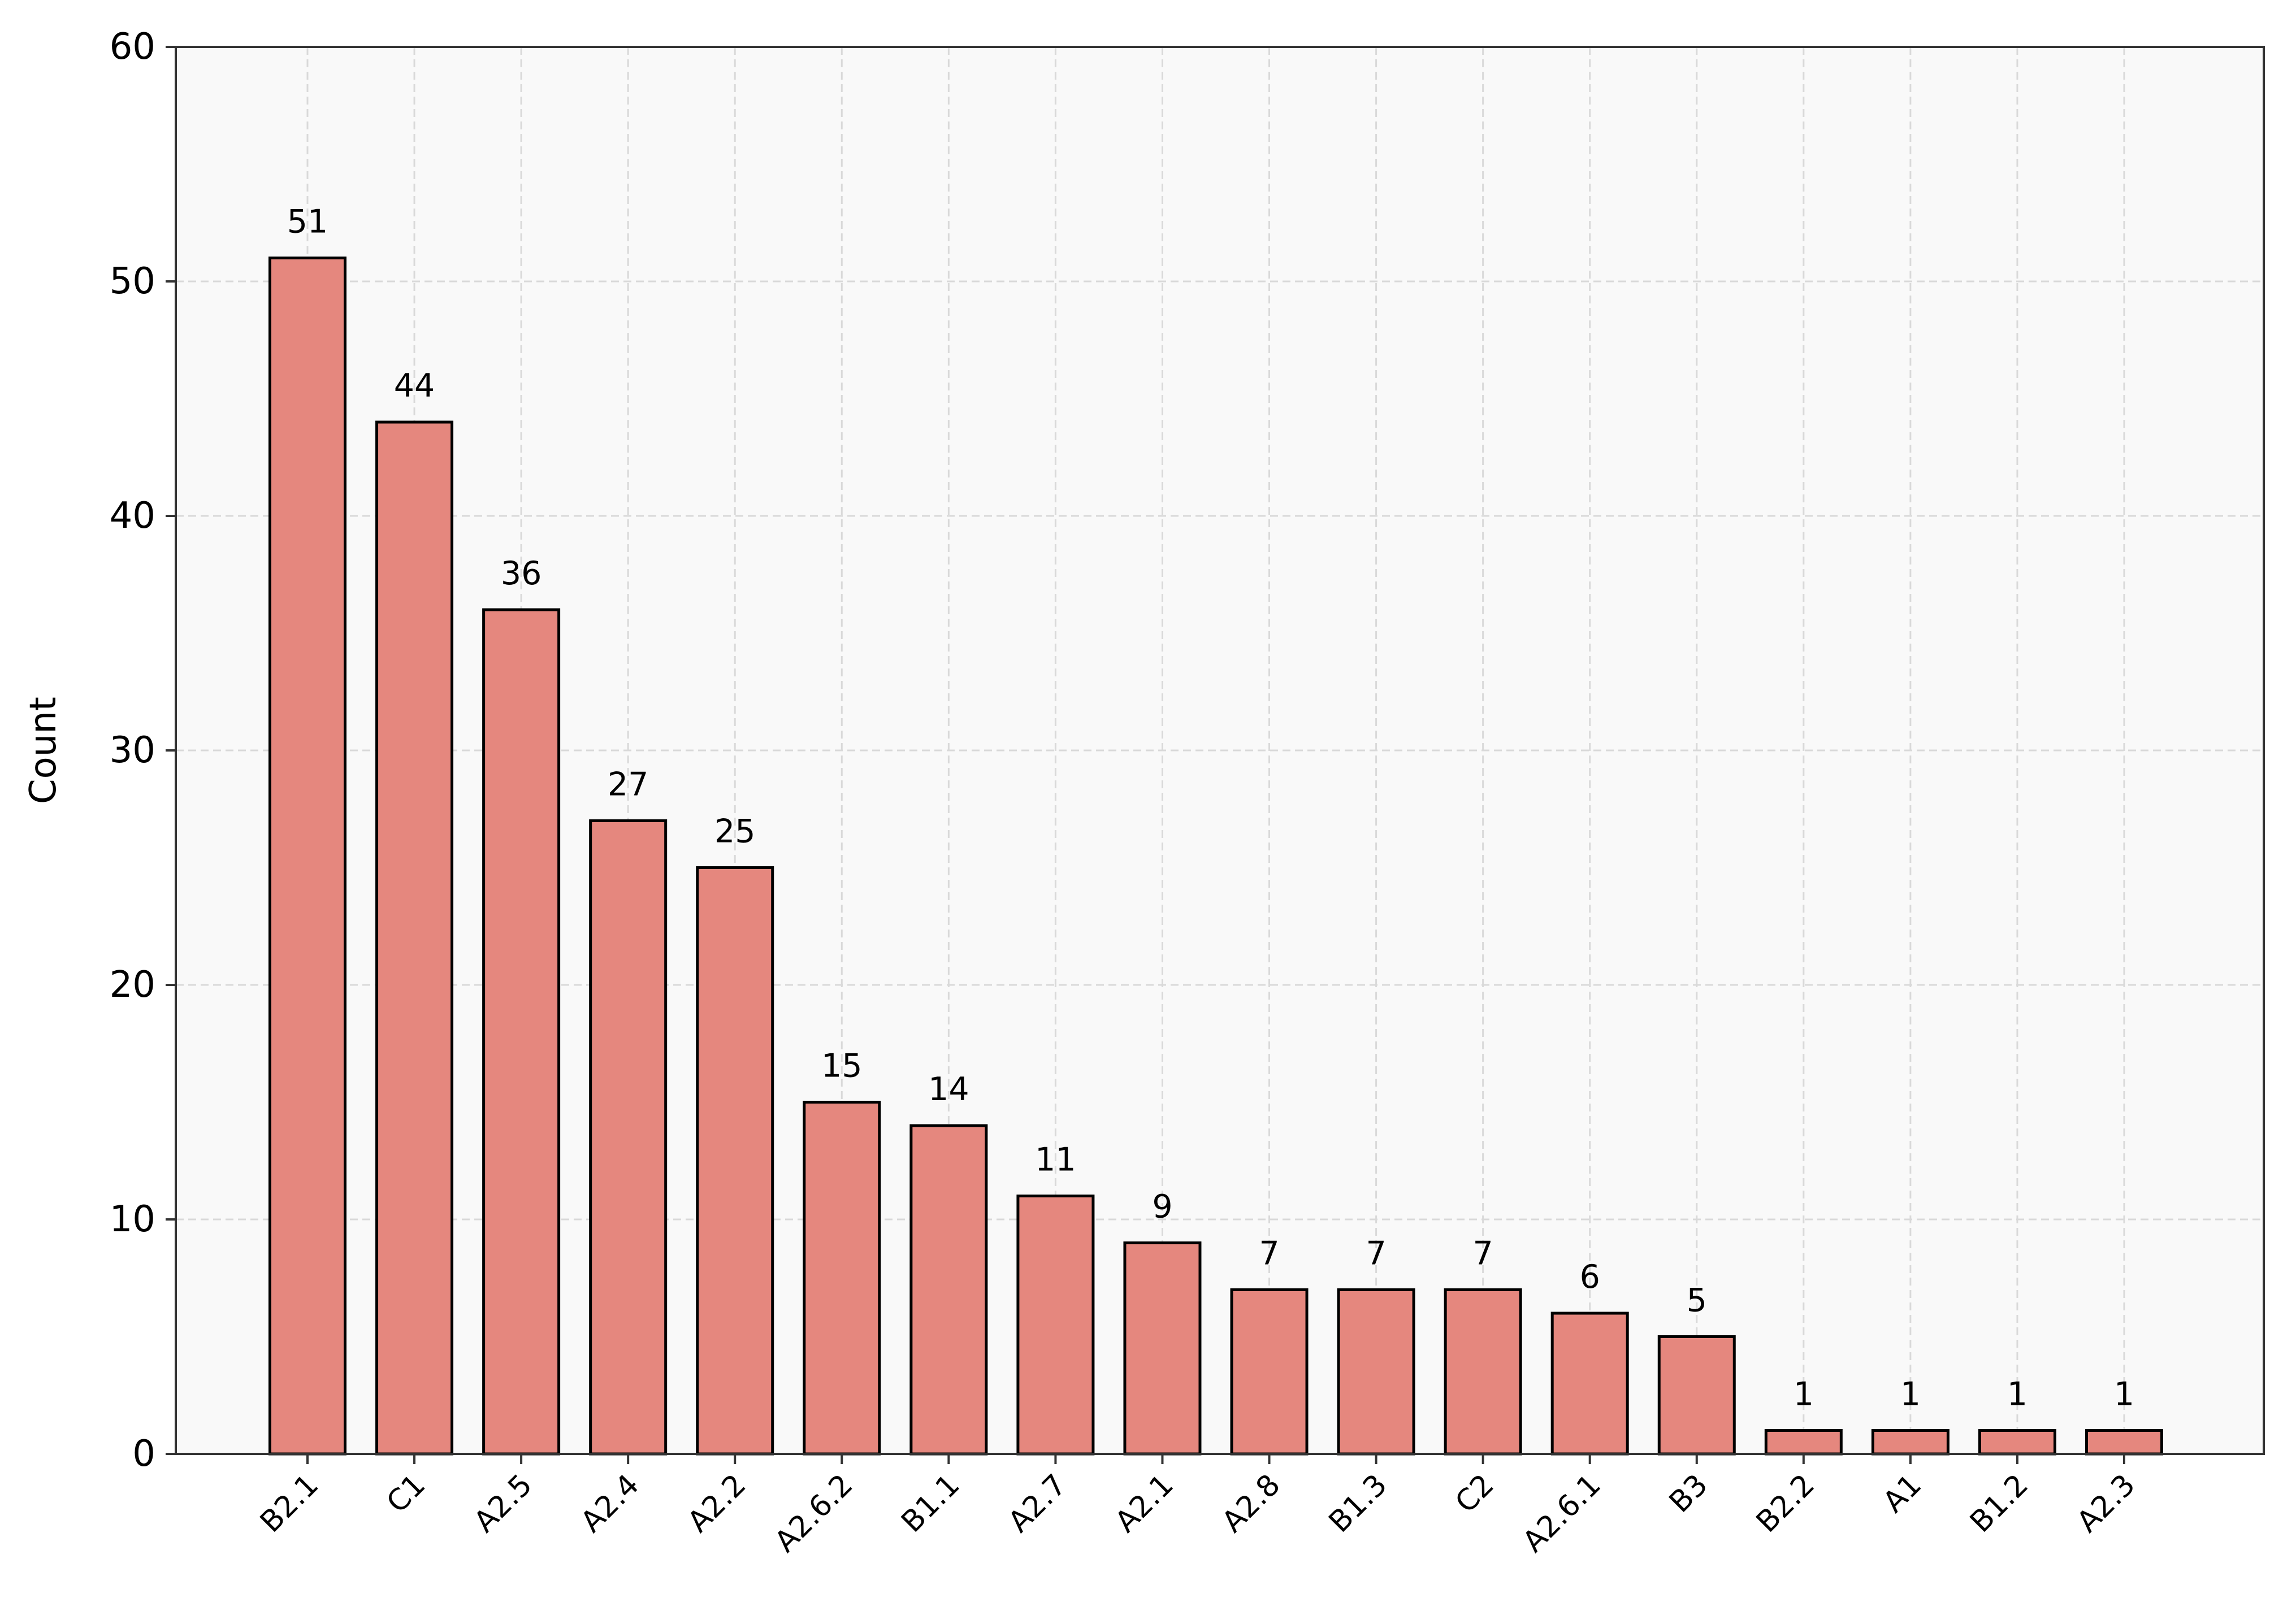  What do you see at coordinates (132, 750) in the screenshot?
I see `y-tick-label: 30` at bounding box center [132, 750].